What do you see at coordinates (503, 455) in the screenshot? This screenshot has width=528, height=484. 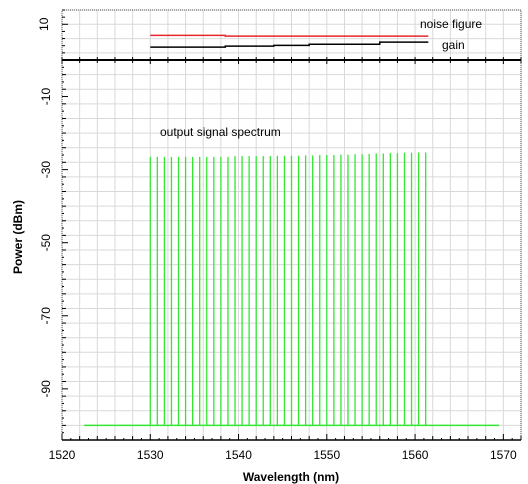 I see `x-tick-label: 1570` at bounding box center [503, 455].